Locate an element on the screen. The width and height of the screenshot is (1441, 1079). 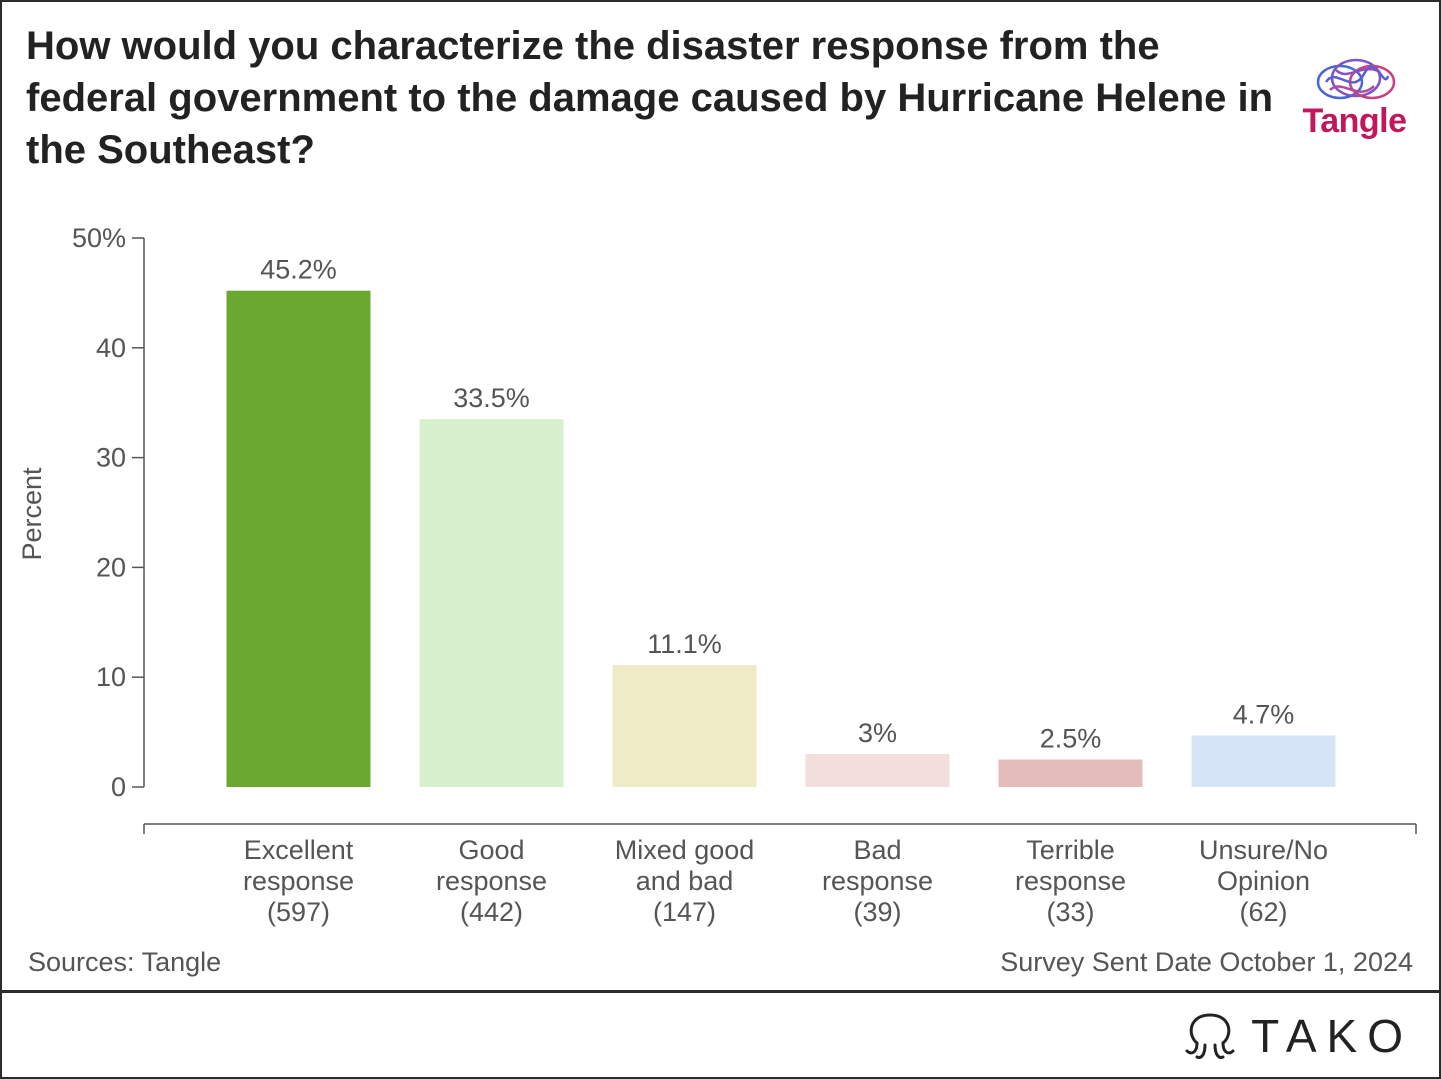
x-category-label: Mixed good and bad (147) is located at coordinates (685, 881).